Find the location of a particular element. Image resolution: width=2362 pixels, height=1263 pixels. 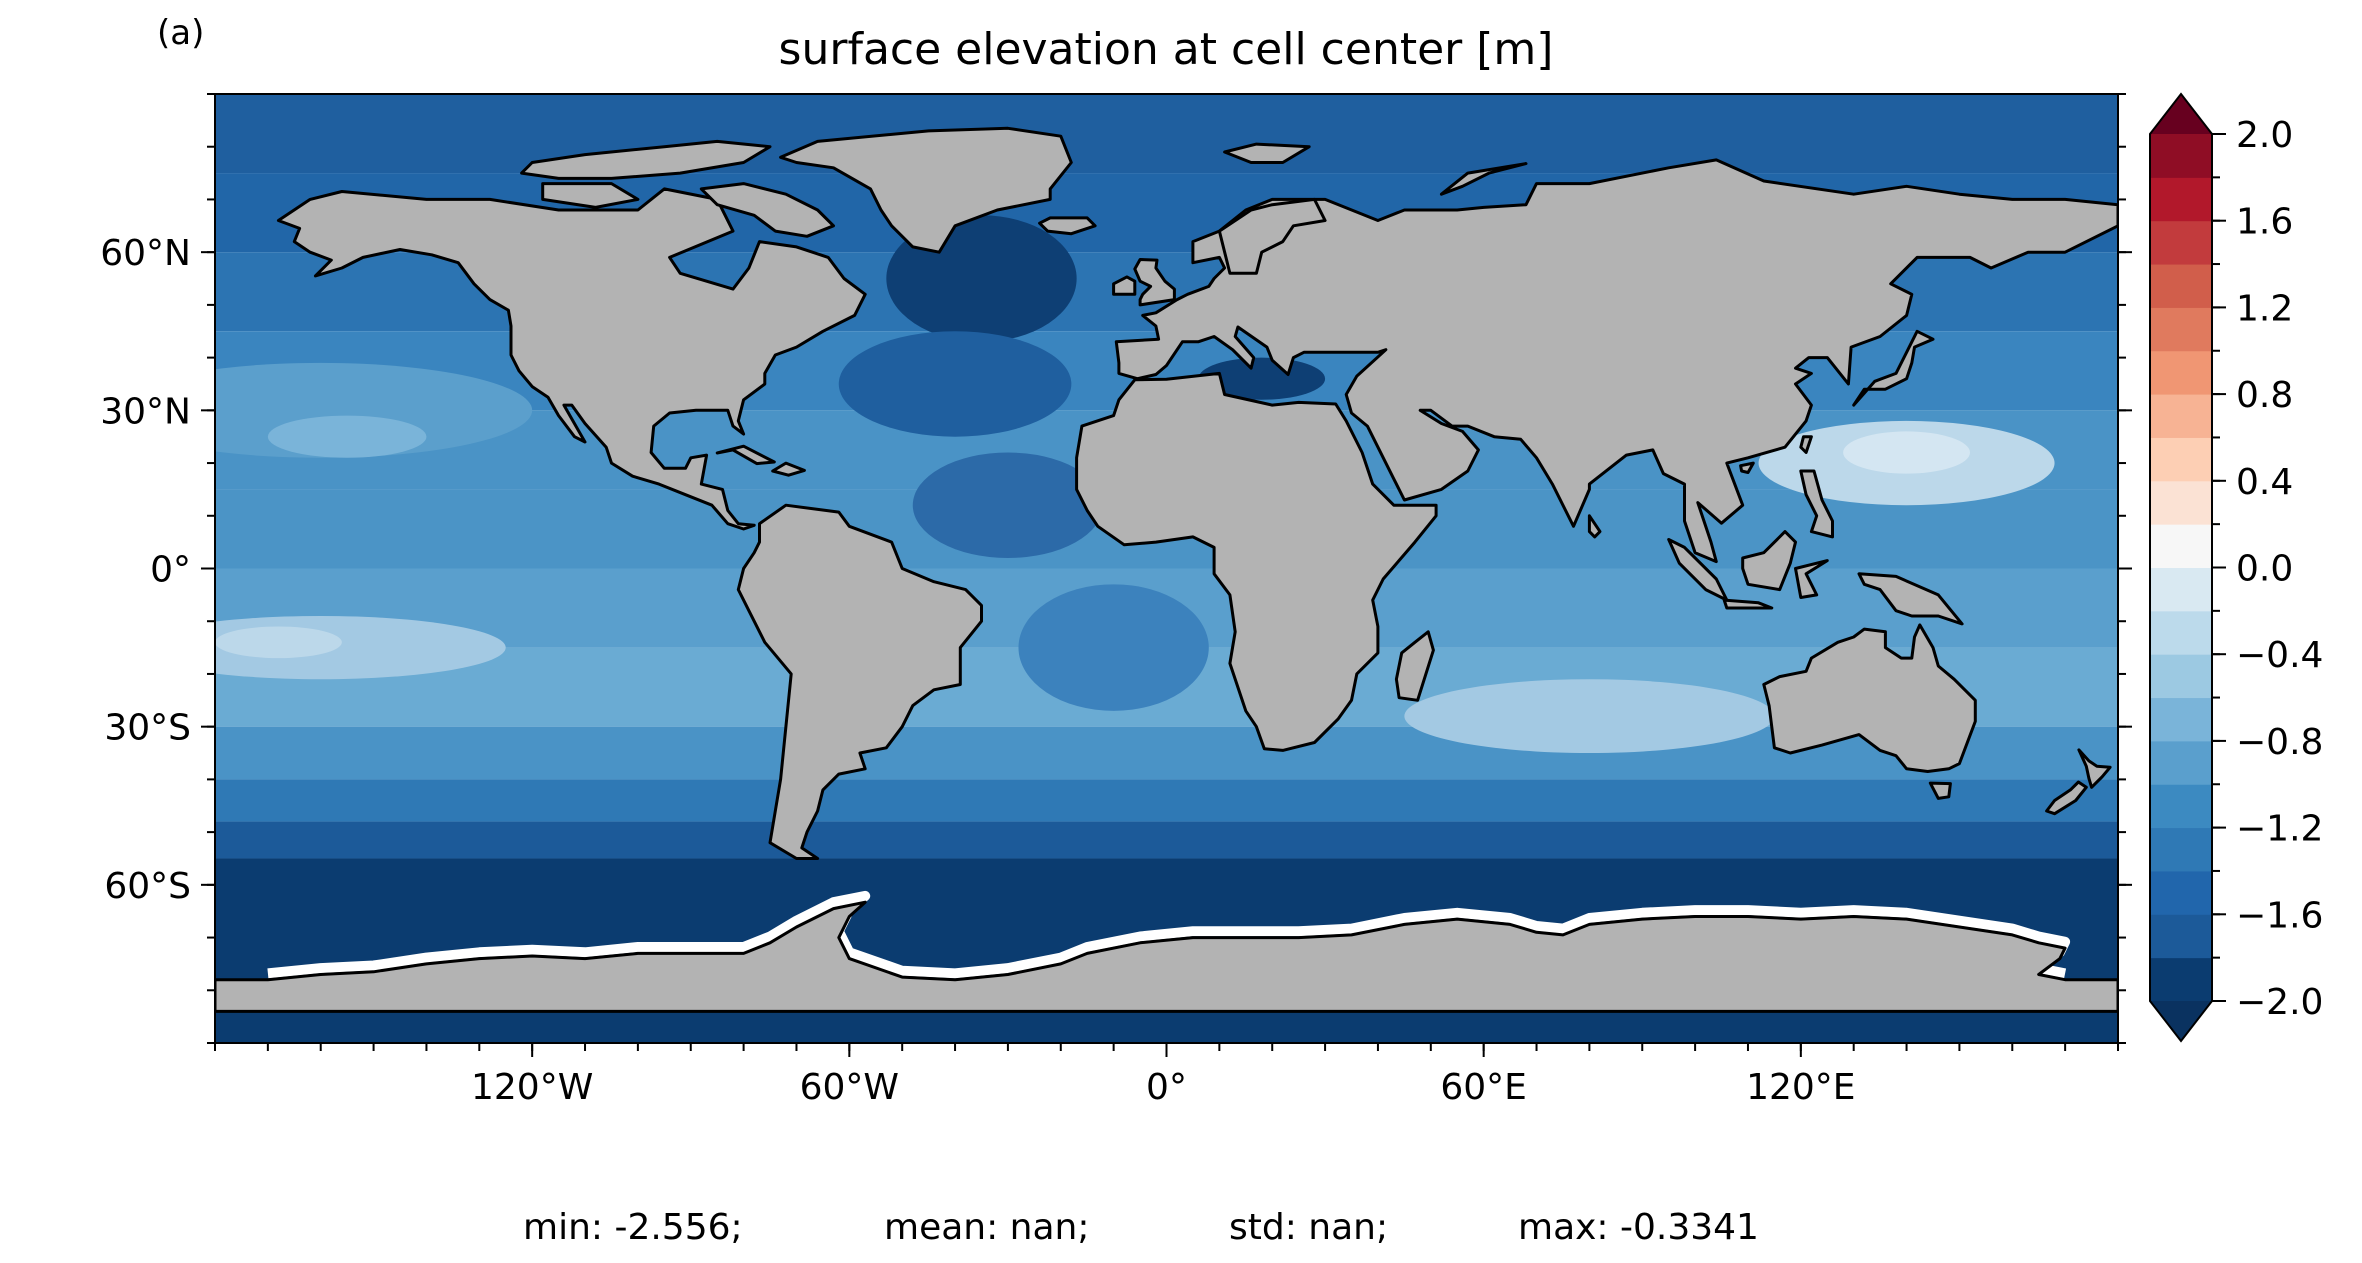

land-java is located at coordinates (1748, 604).